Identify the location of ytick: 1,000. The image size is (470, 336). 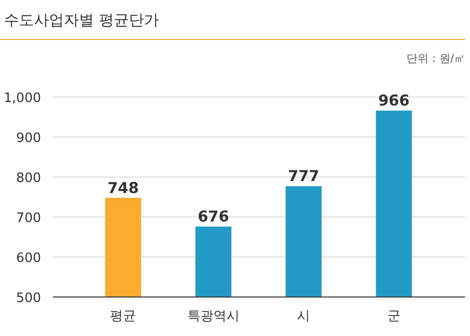
(22, 98).